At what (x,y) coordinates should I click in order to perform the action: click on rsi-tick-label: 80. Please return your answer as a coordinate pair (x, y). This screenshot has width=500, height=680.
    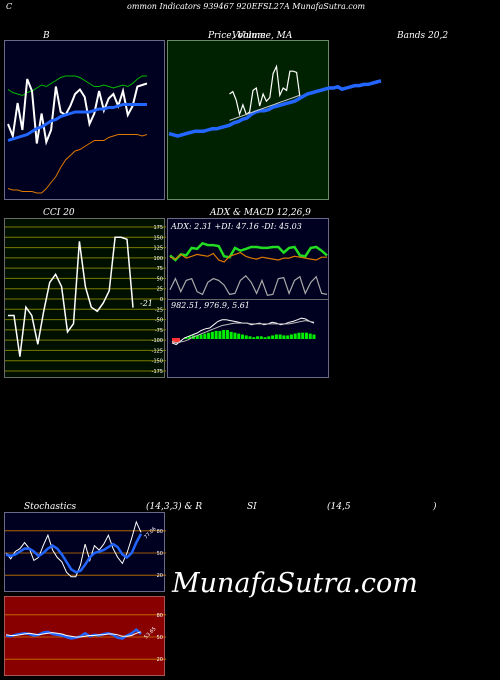
    Looking at the image, I should click on (160, 616).